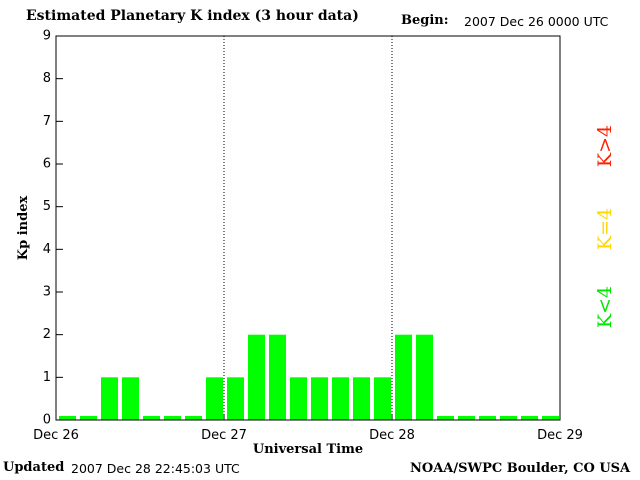 The width and height of the screenshot is (640, 480). What do you see at coordinates (309, 377) in the screenshot?
I see `bars` at bounding box center [309, 377].